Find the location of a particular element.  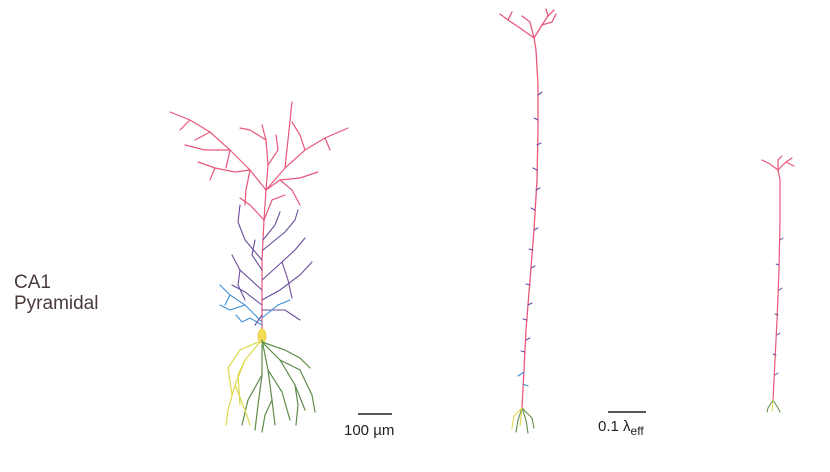

scale-label-anatomical: 100 µm is located at coordinates (369, 430).